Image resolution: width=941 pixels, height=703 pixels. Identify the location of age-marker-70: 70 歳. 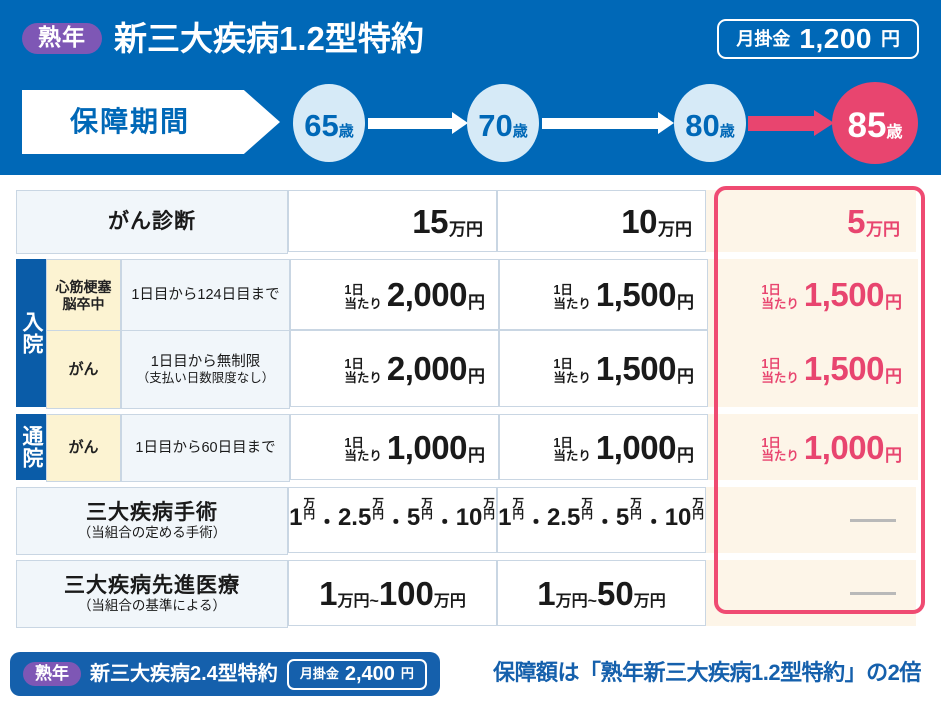
(503, 123).